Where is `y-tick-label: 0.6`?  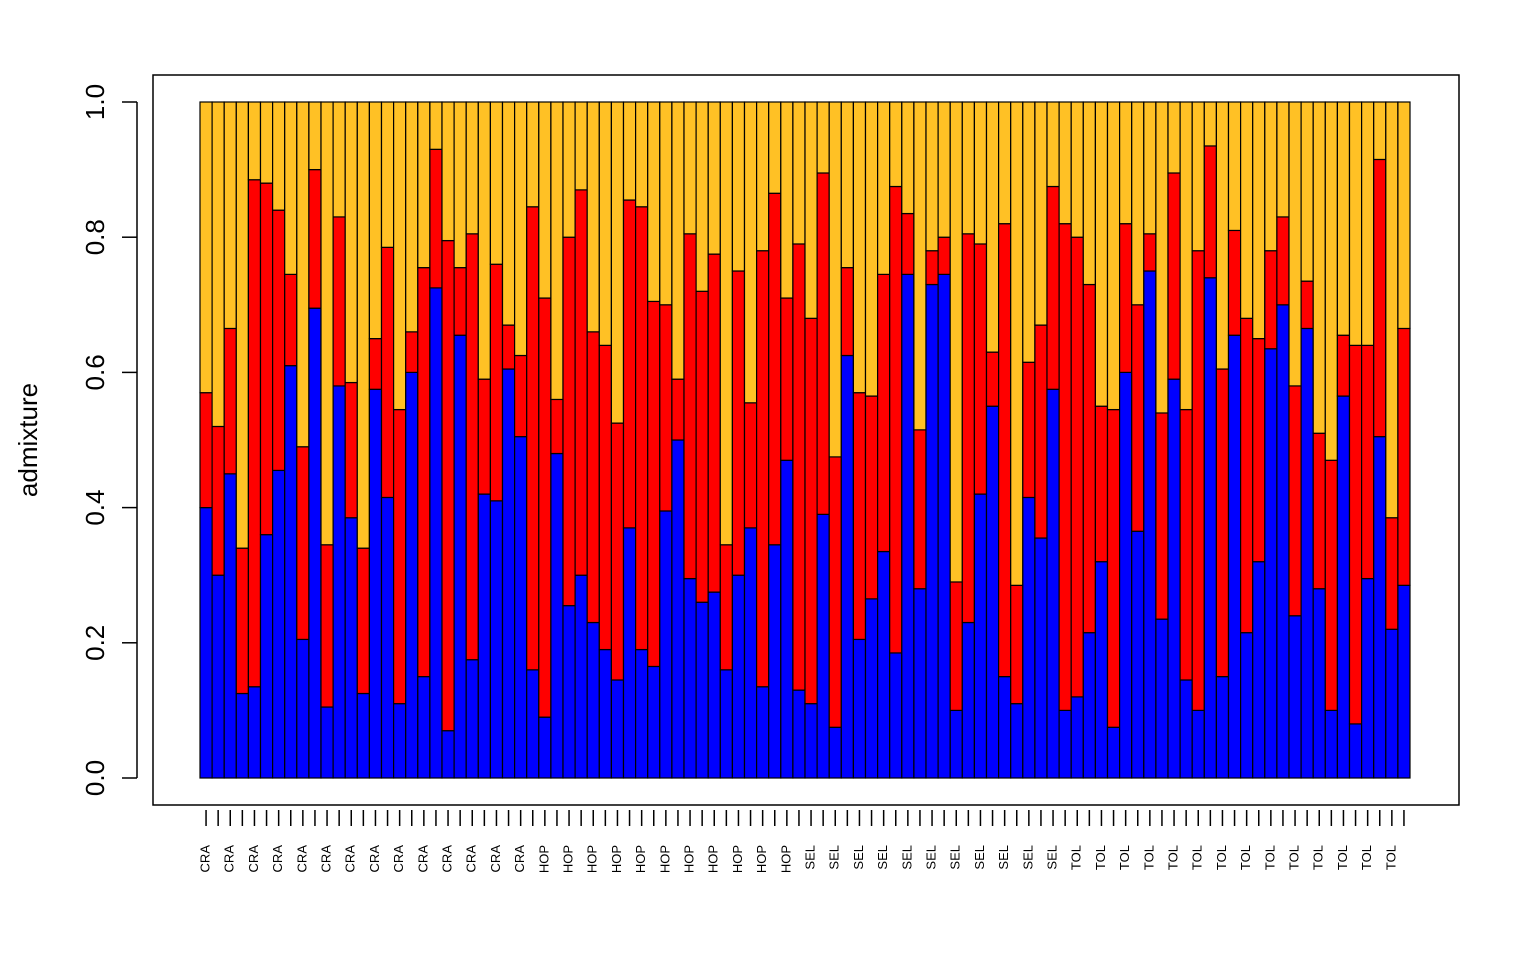
y-tick-label: 0.6 is located at coordinates (95, 372).